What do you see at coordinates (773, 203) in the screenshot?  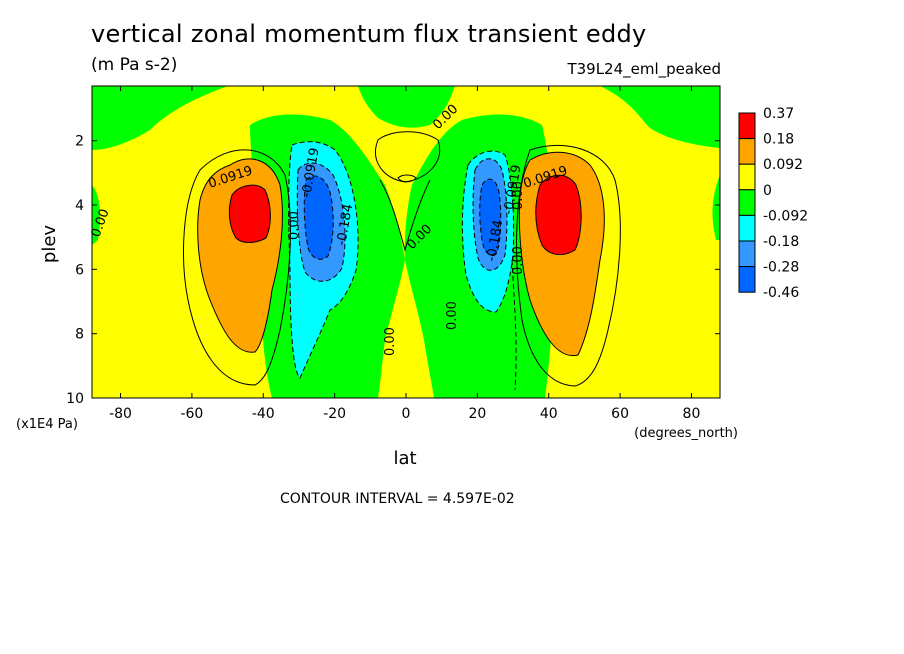 I see `colorbar: 0.37 0.18 0.092 0 -0.092 -0.18 -0.28 -0.46` at bounding box center [773, 203].